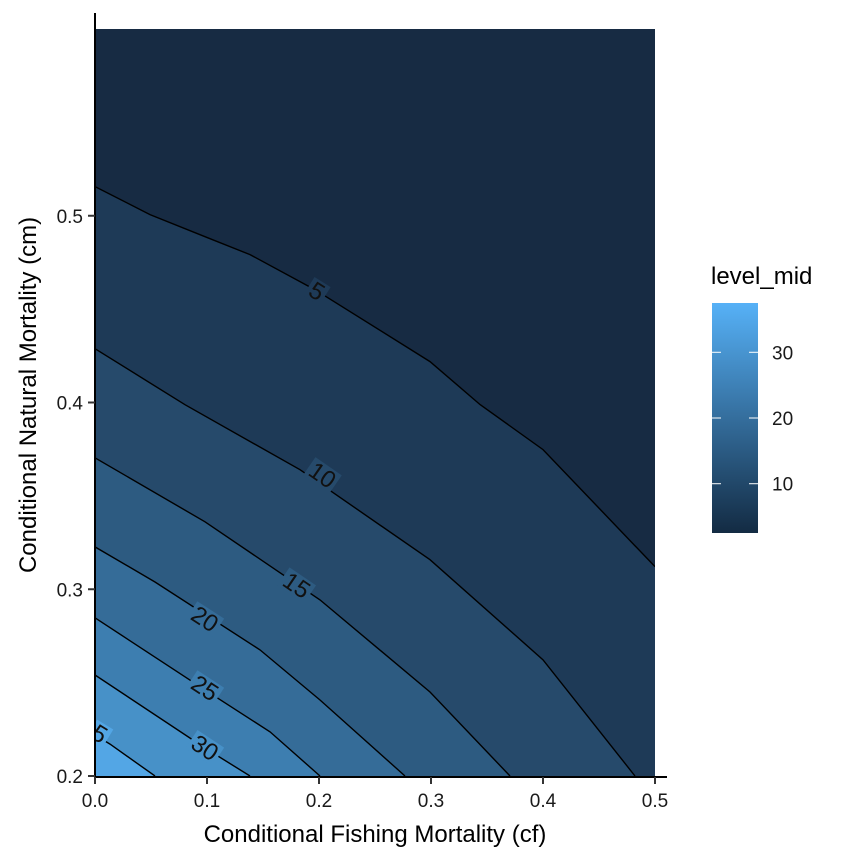 This screenshot has height=864, width=864. Describe the element at coordinates (782, 485) in the screenshot. I see `legend-tick-label: 10` at that location.